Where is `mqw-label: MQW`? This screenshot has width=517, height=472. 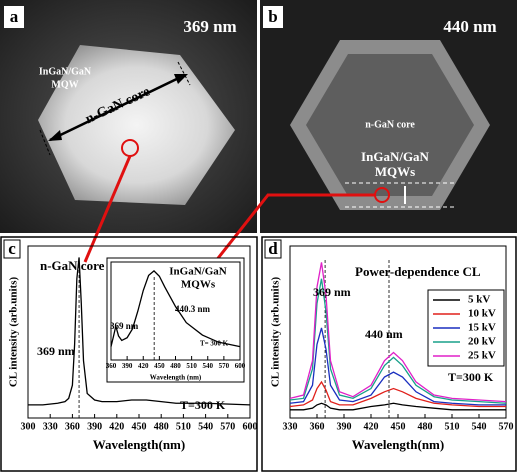 mqw-label: MQW is located at coordinates (64, 84).